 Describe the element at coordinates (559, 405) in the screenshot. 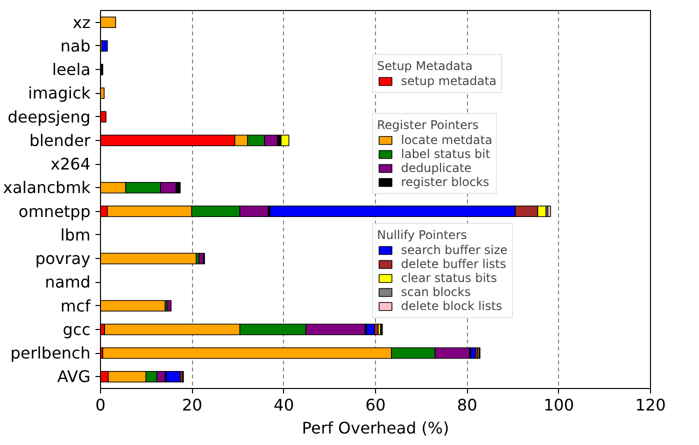

I see `x-tick-label: 100` at that location.